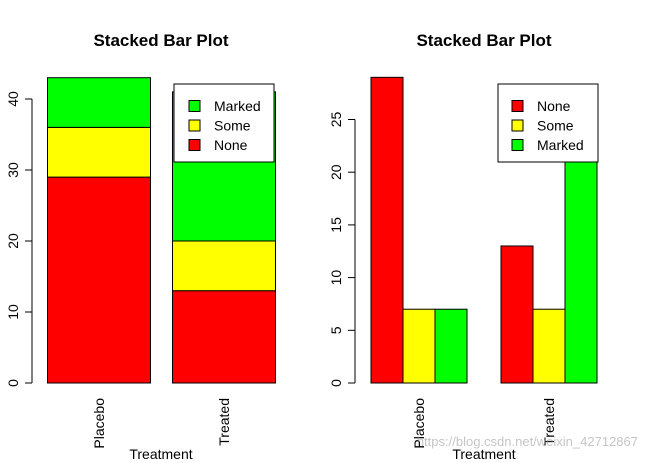  I want to click on bar-some-placebo, so click(419, 346).